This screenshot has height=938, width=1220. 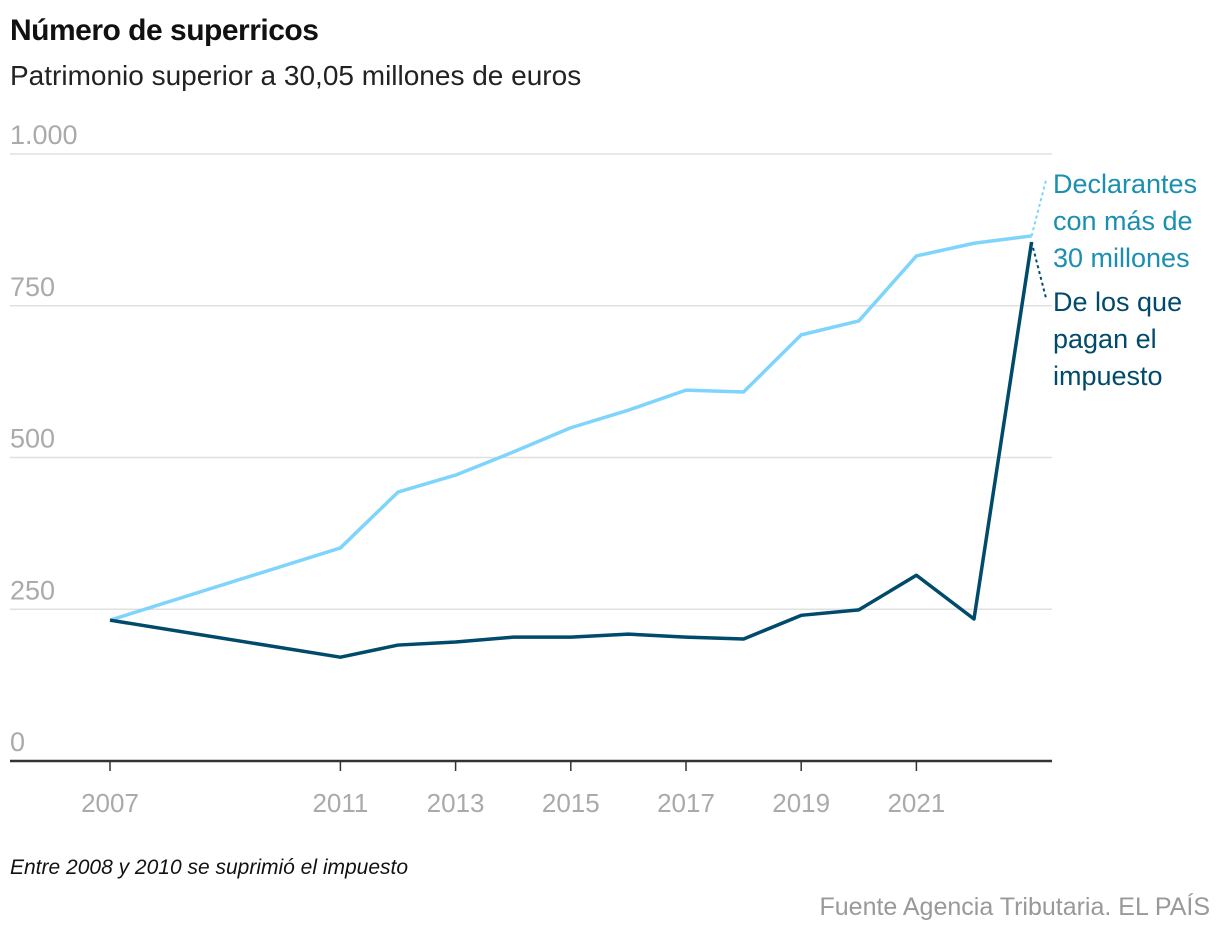 What do you see at coordinates (1125, 184) in the screenshot?
I see `series-label-line: Declarantes` at bounding box center [1125, 184].